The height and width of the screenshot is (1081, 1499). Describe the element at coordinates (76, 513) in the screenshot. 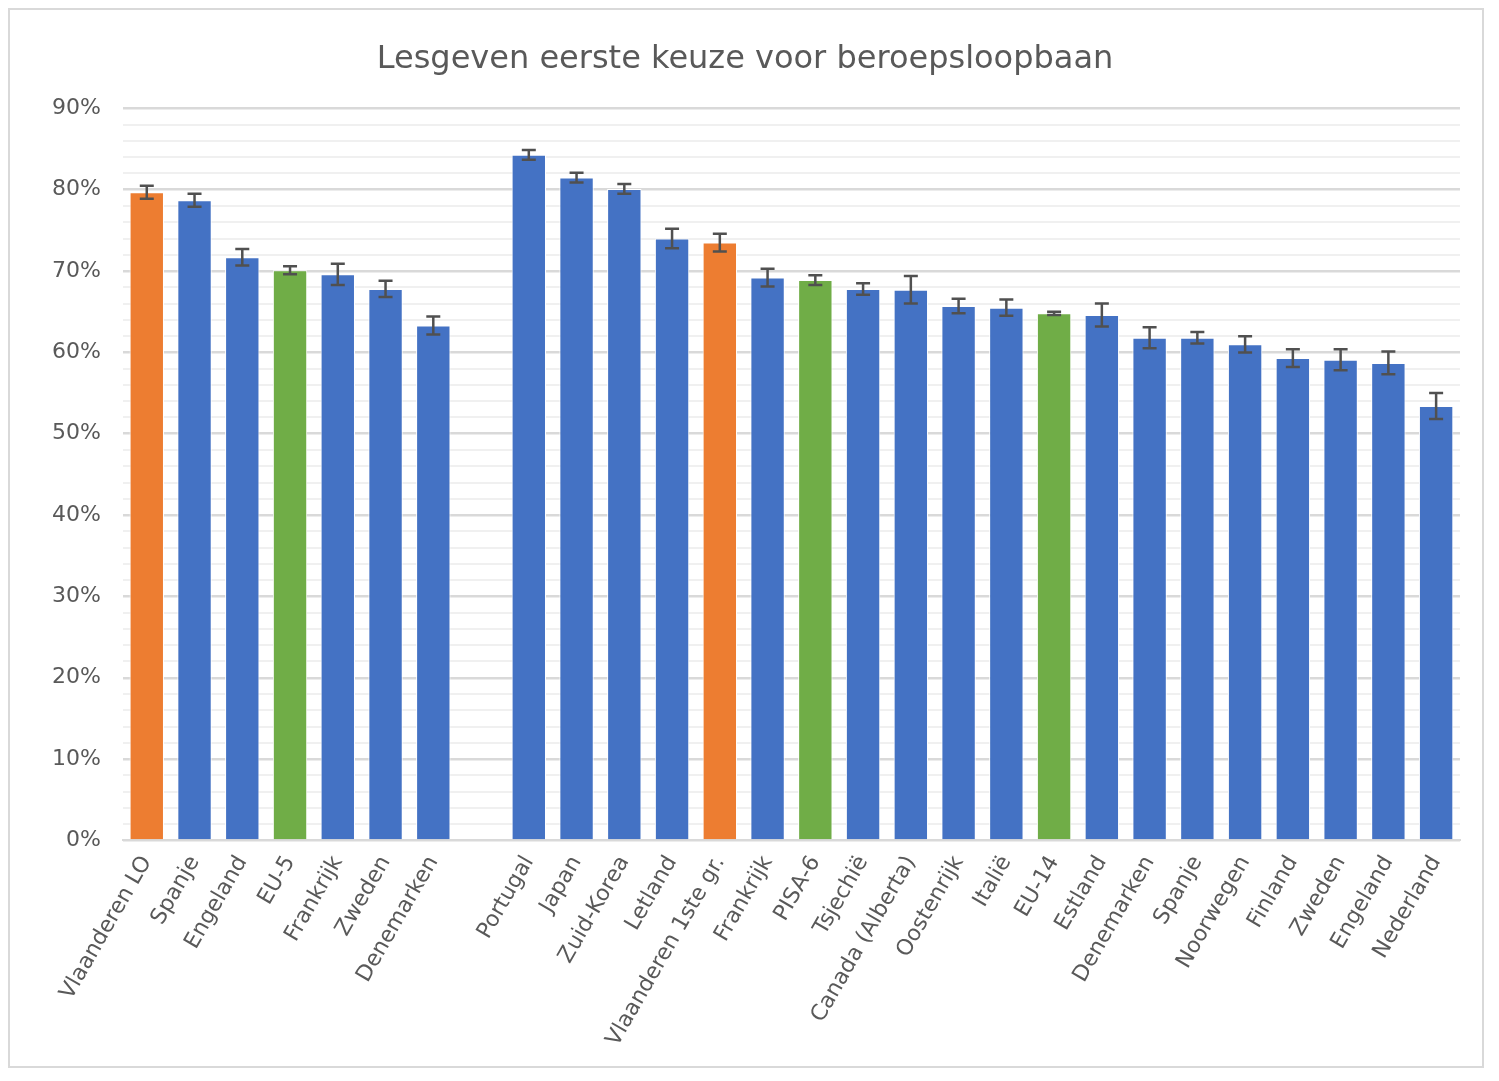

I see `y-tick-label: 40%` at that location.